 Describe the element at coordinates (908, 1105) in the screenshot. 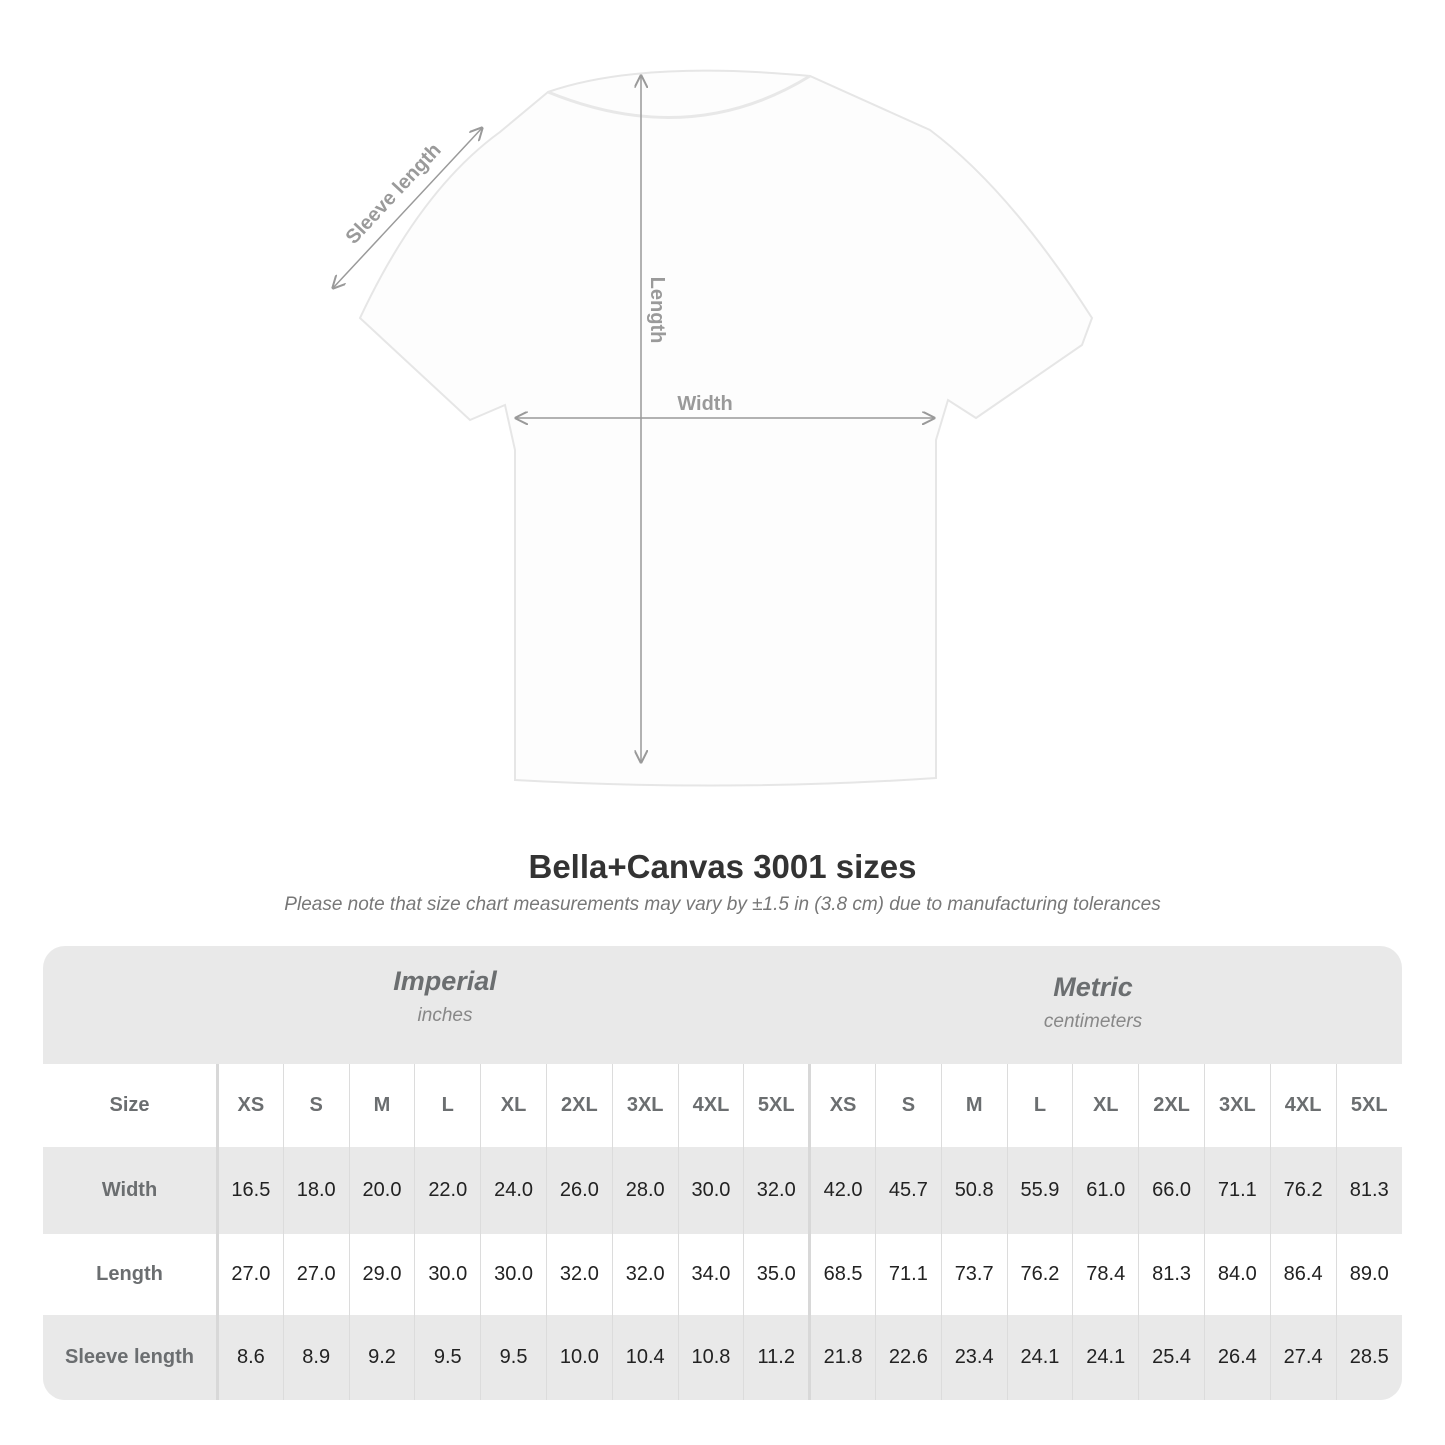

I see `metric-size-header: S` at that location.